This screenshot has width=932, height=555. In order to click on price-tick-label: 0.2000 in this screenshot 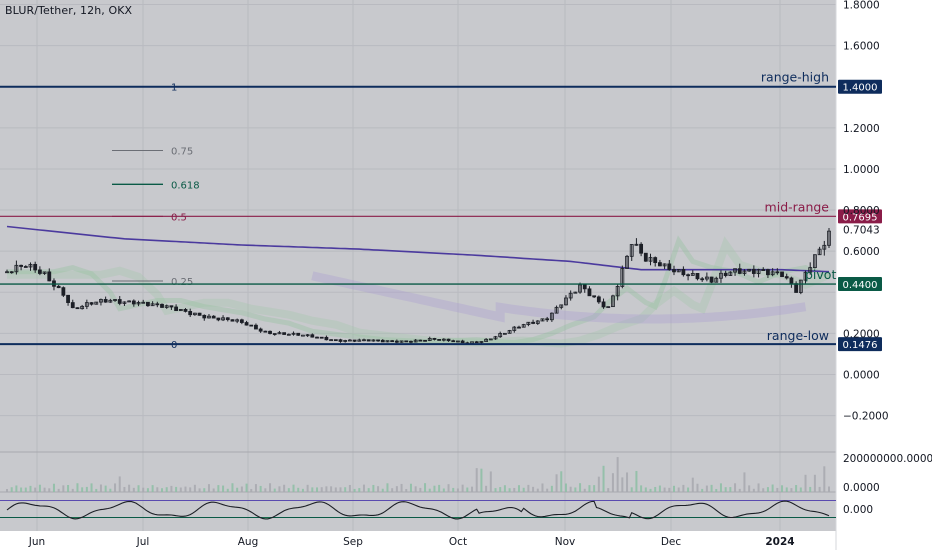, I will do `click(861, 334)`.